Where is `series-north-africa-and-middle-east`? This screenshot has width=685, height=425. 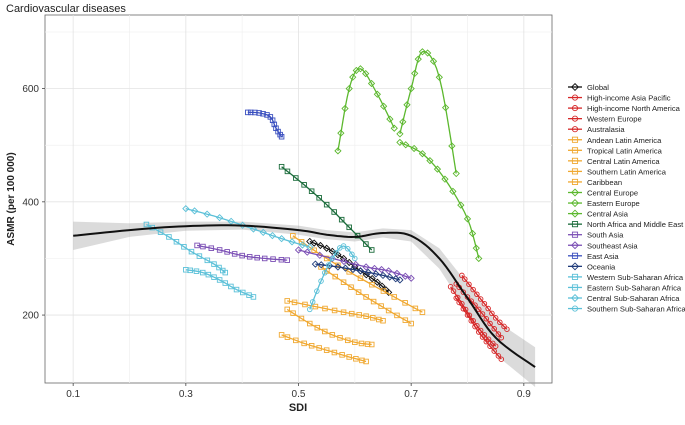 series-north-africa-and-middle-east is located at coordinates (326, 208).